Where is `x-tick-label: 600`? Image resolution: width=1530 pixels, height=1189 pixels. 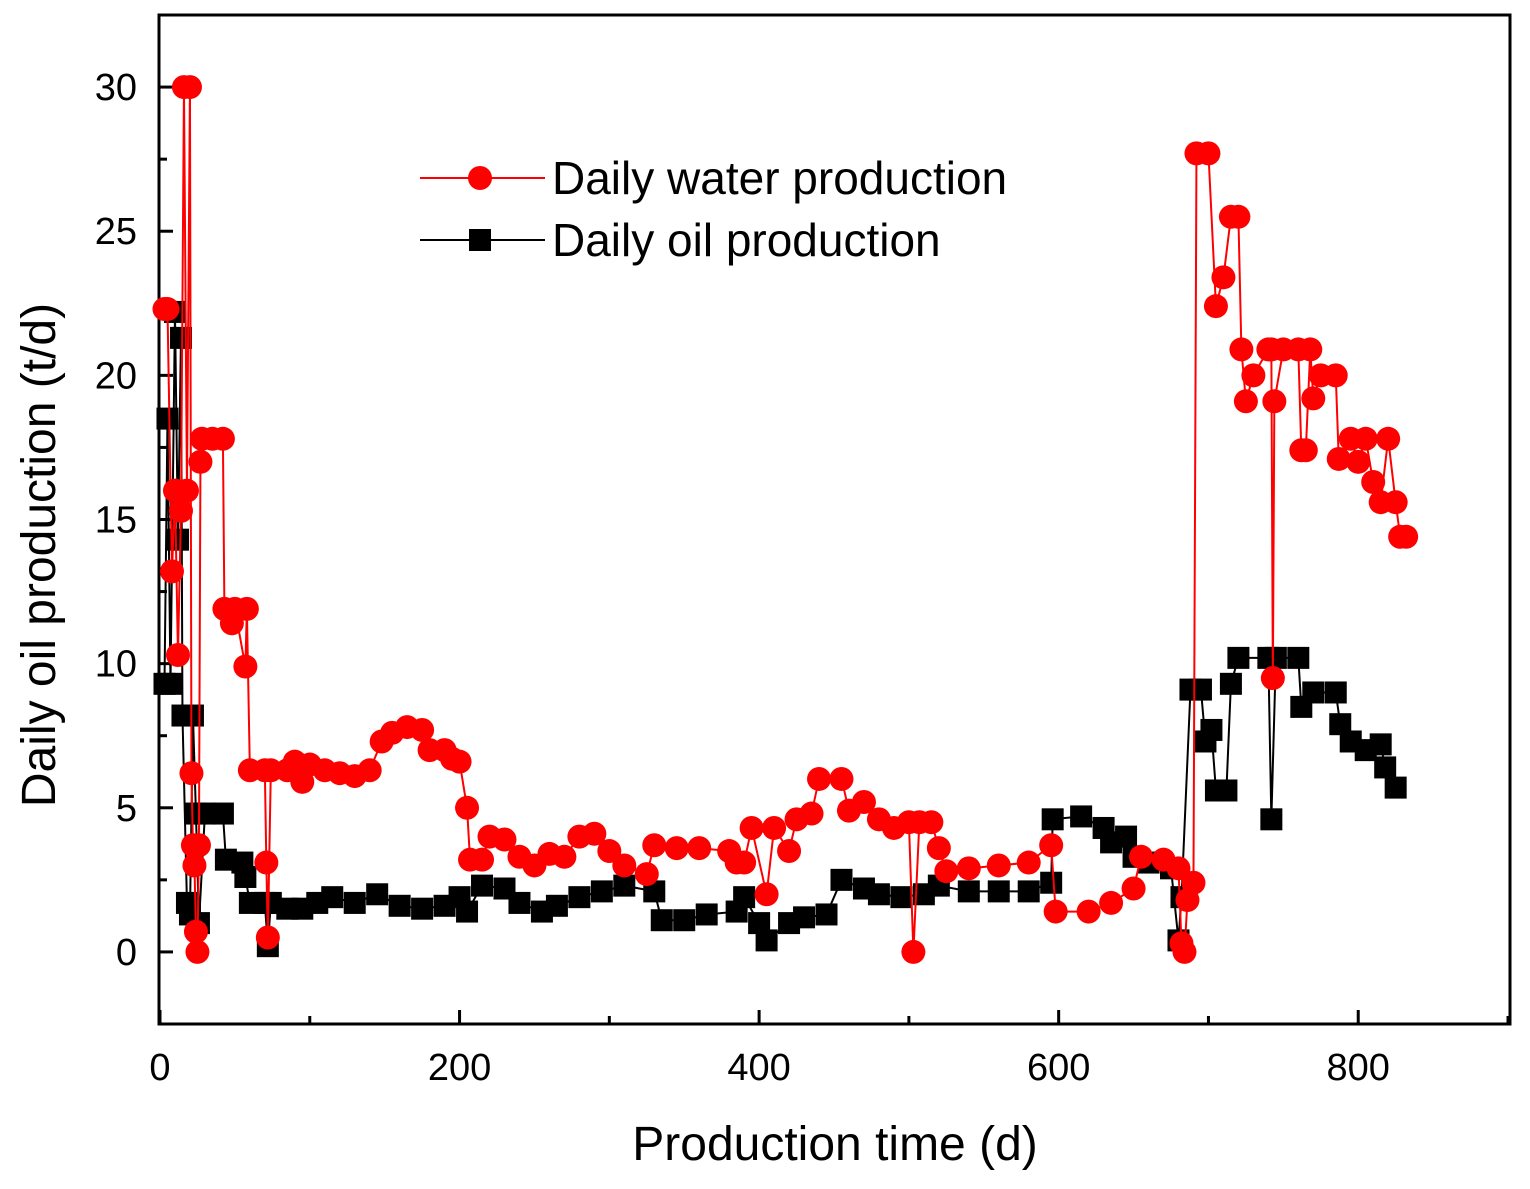
x-tick-label: 600 is located at coordinates (1058, 1068).